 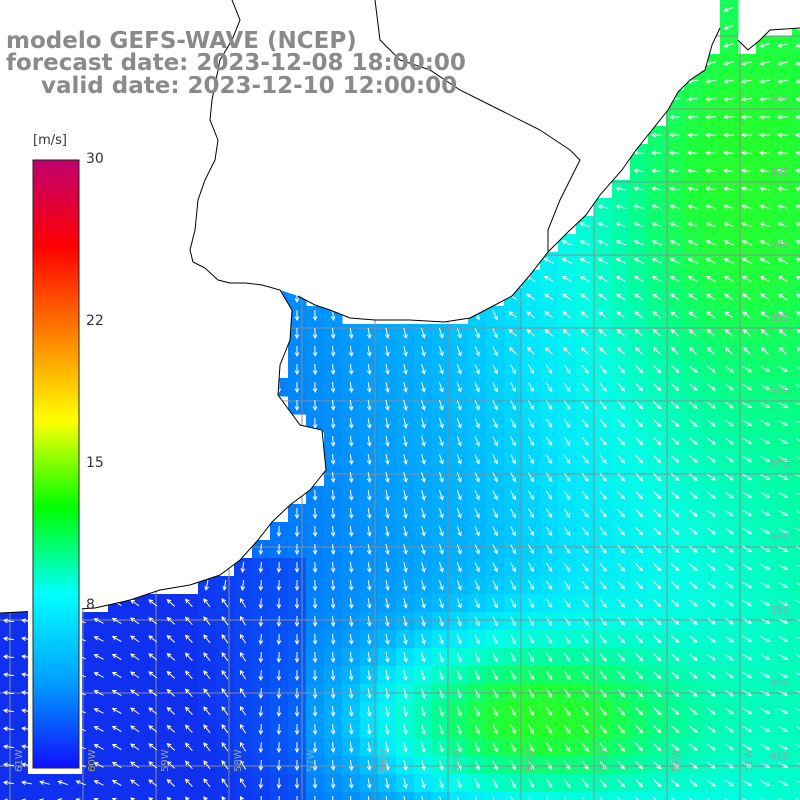 What do you see at coordinates (780, 172) in the screenshot?
I see `latitude-label: 33S` at bounding box center [780, 172].